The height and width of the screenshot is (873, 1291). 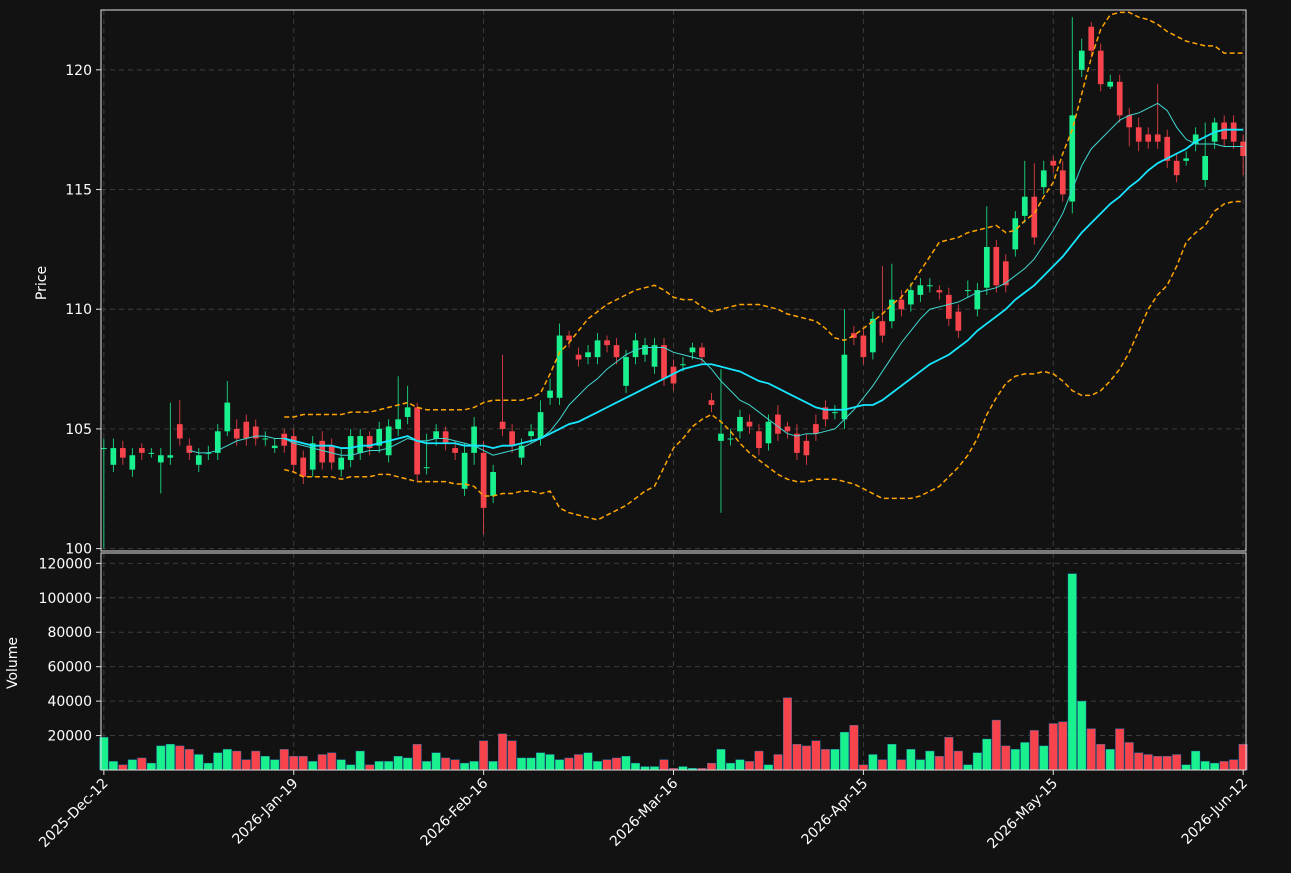 What do you see at coordinates (69, 702) in the screenshot?
I see `y-tick-label: 40000` at bounding box center [69, 702].